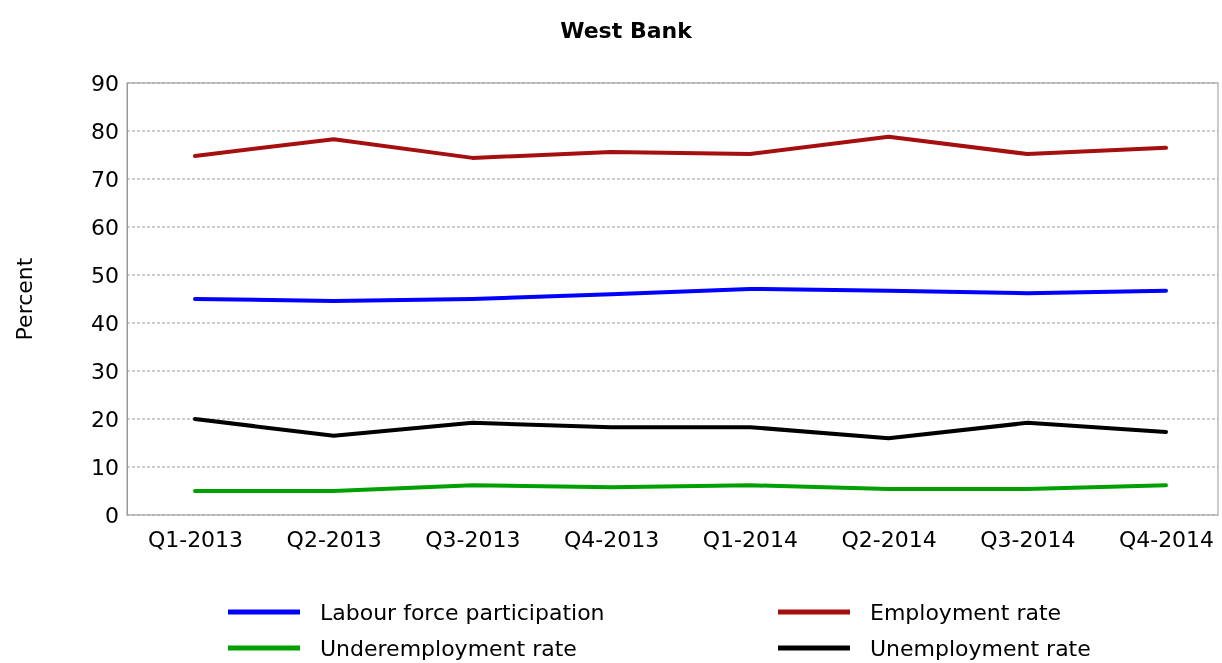  What do you see at coordinates (473, 539) in the screenshot?
I see `x-tick-label: Q3-2013` at bounding box center [473, 539].